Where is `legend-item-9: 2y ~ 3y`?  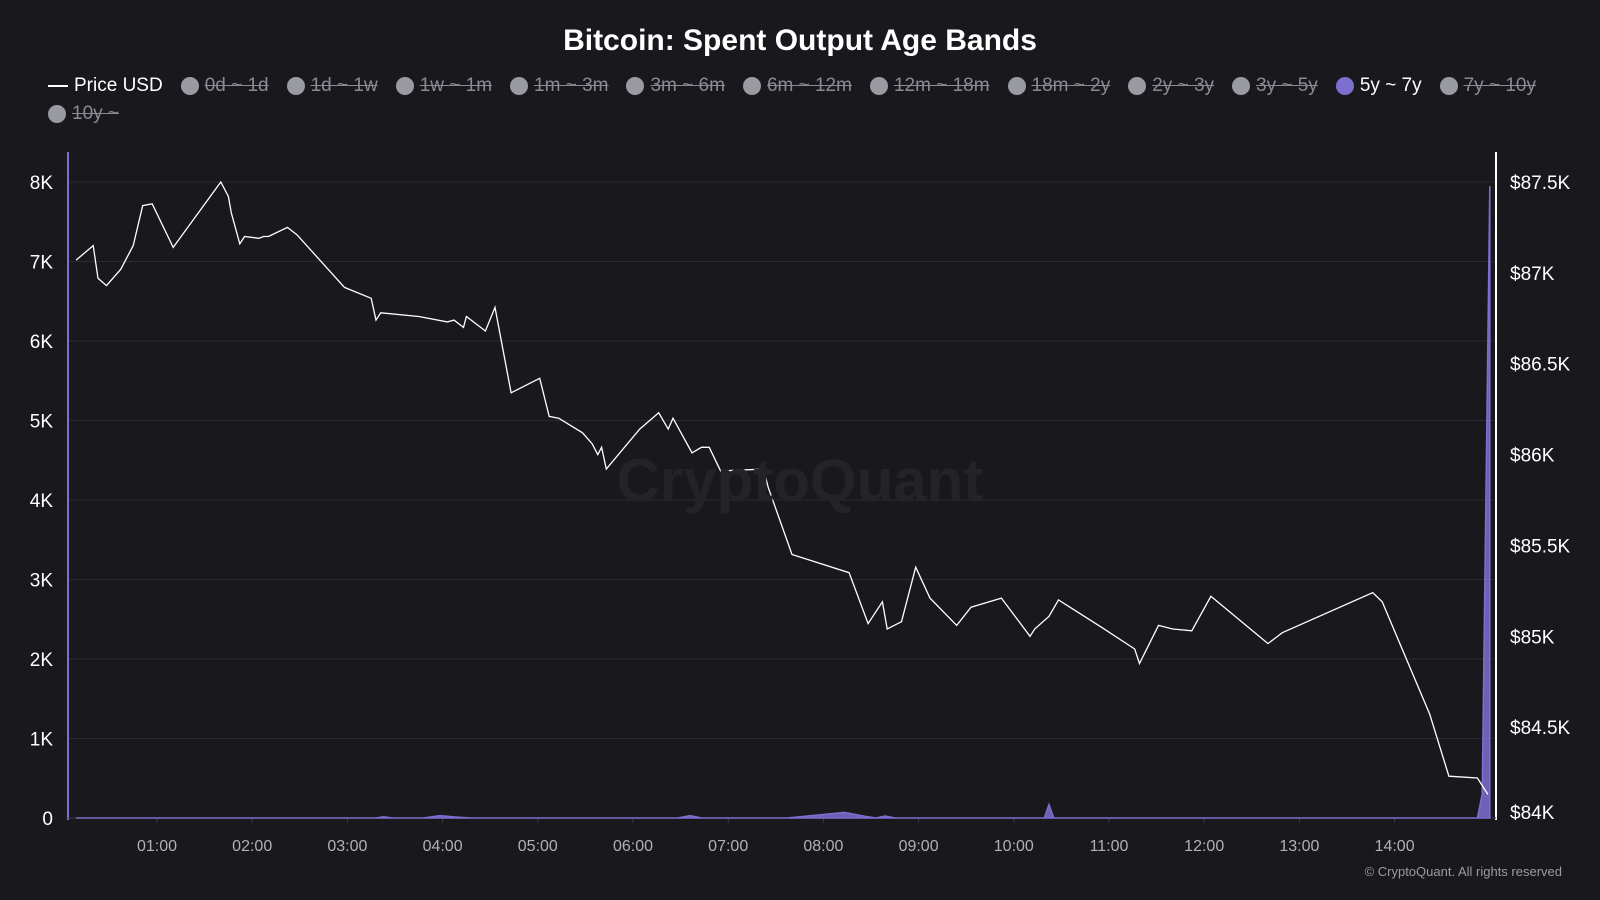 legend-item-9: 2y ~ 3y is located at coordinates (1171, 86).